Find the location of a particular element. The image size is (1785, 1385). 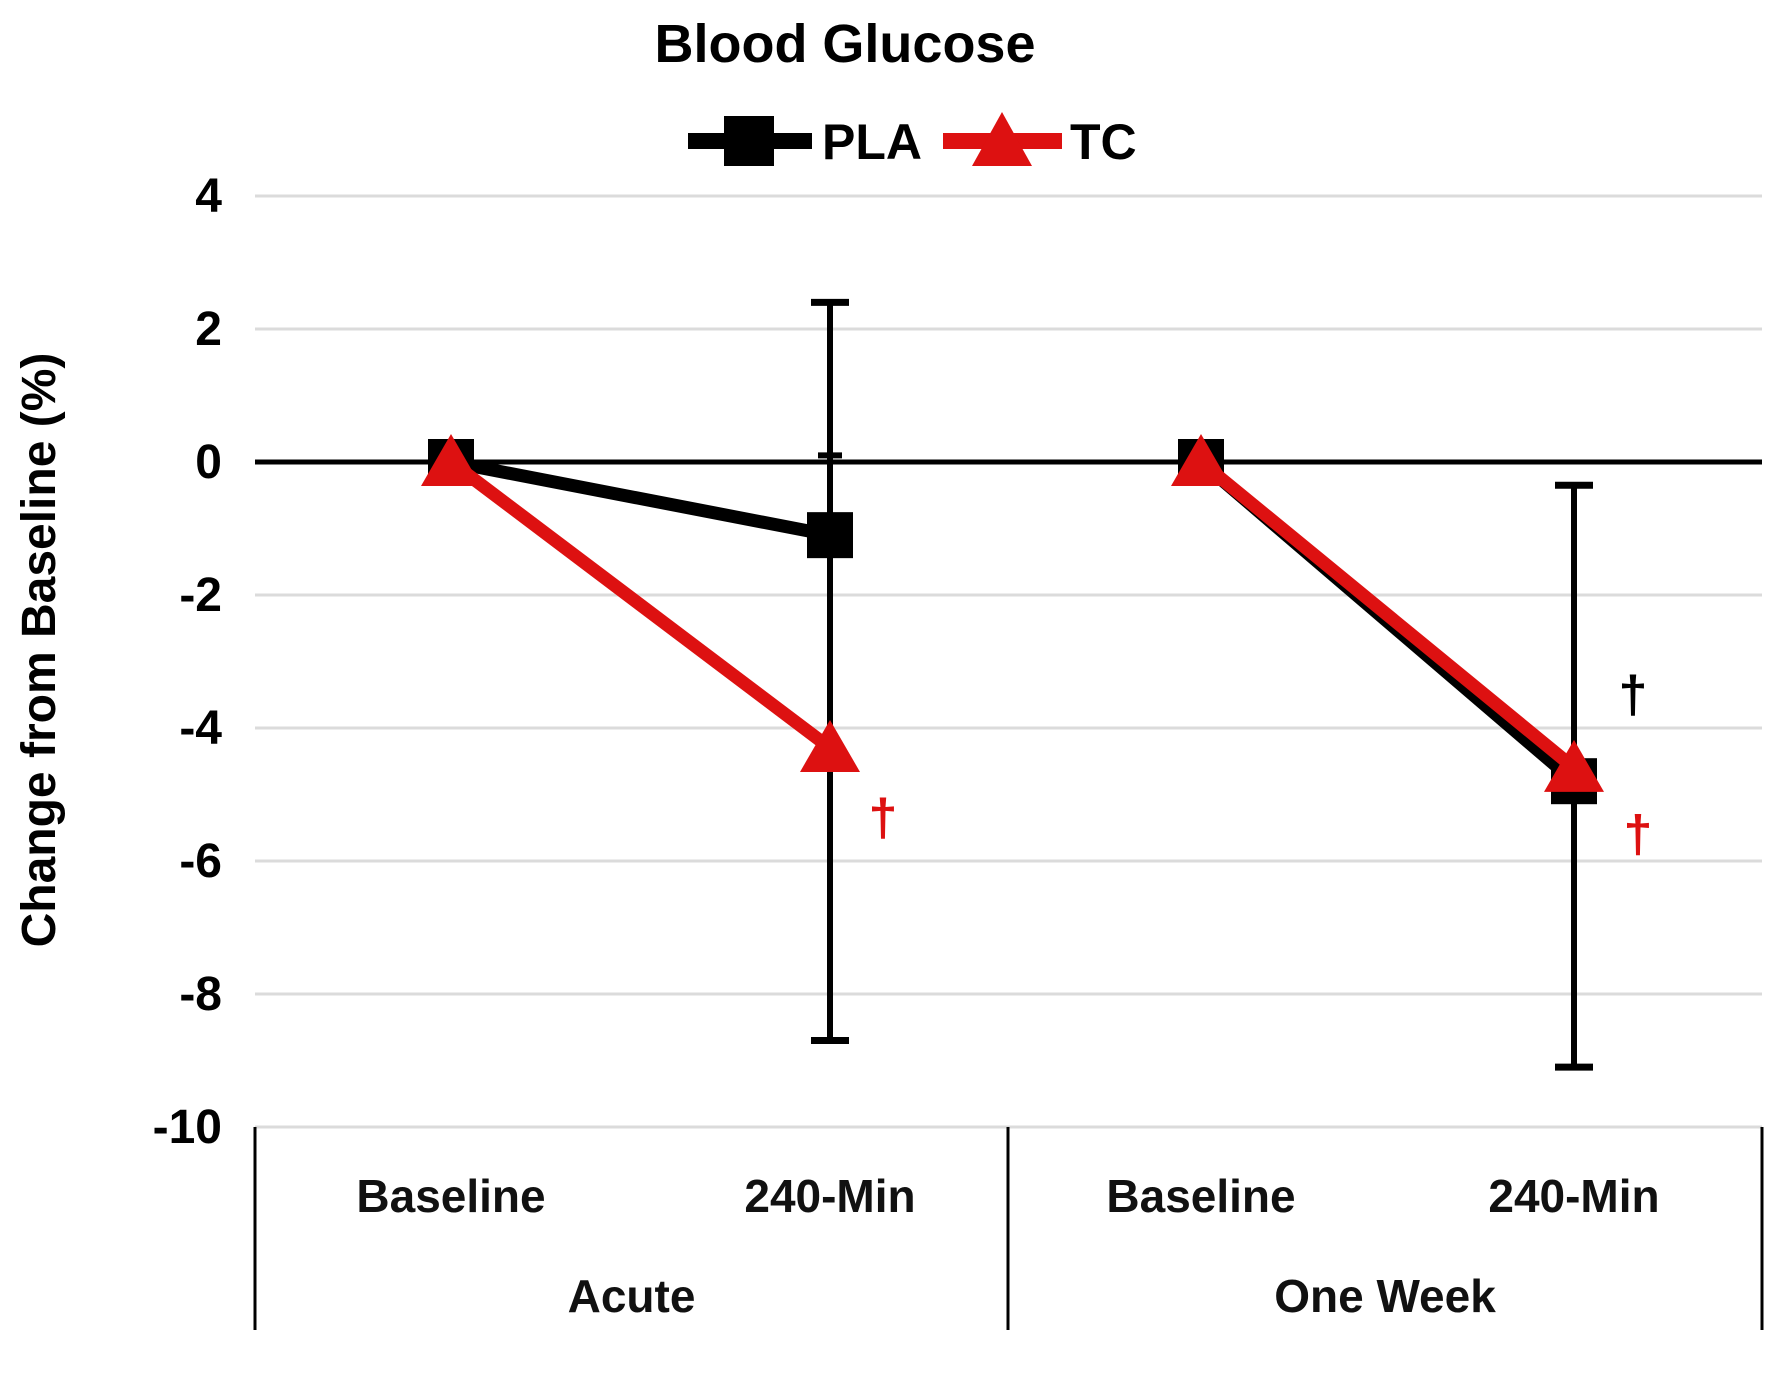

y-axis-title: Change from Baseline (%) is located at coordinates (39, 650).